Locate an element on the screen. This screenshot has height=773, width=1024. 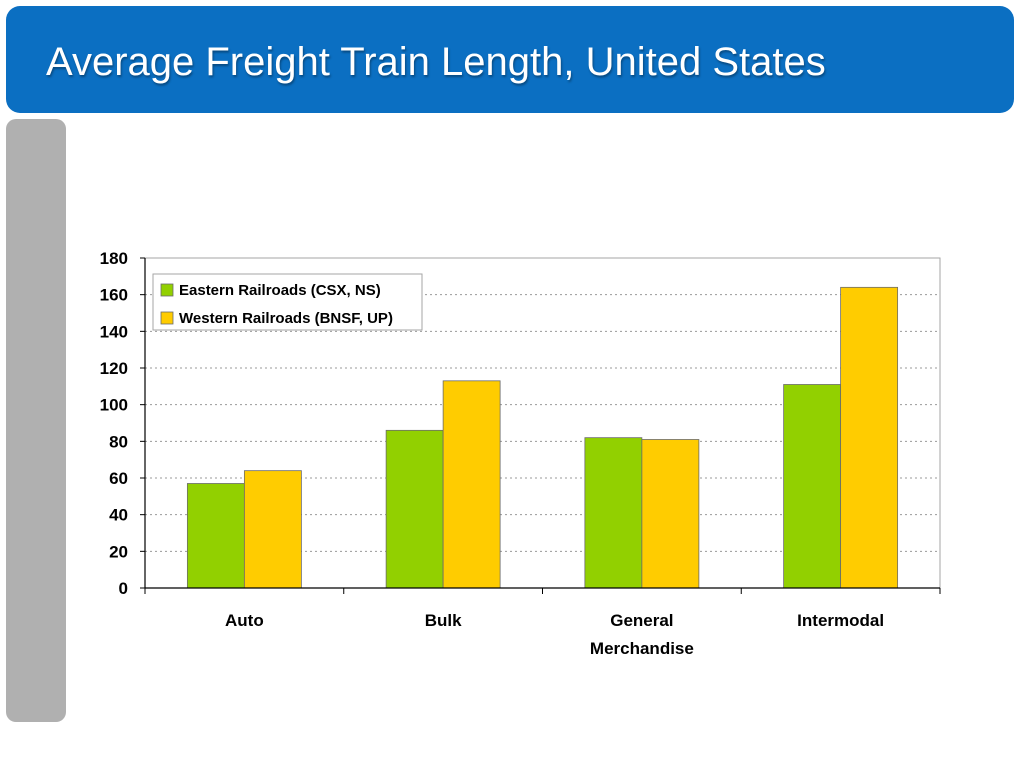
y-tick-label: 160 is located at coordinates (114, 295).